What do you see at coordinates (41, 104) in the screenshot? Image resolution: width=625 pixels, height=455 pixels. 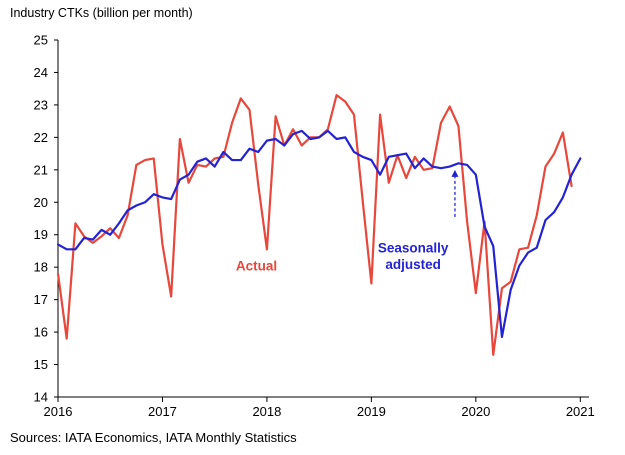 I see `y-tick-label: 23` at bounding box center [41, 104].